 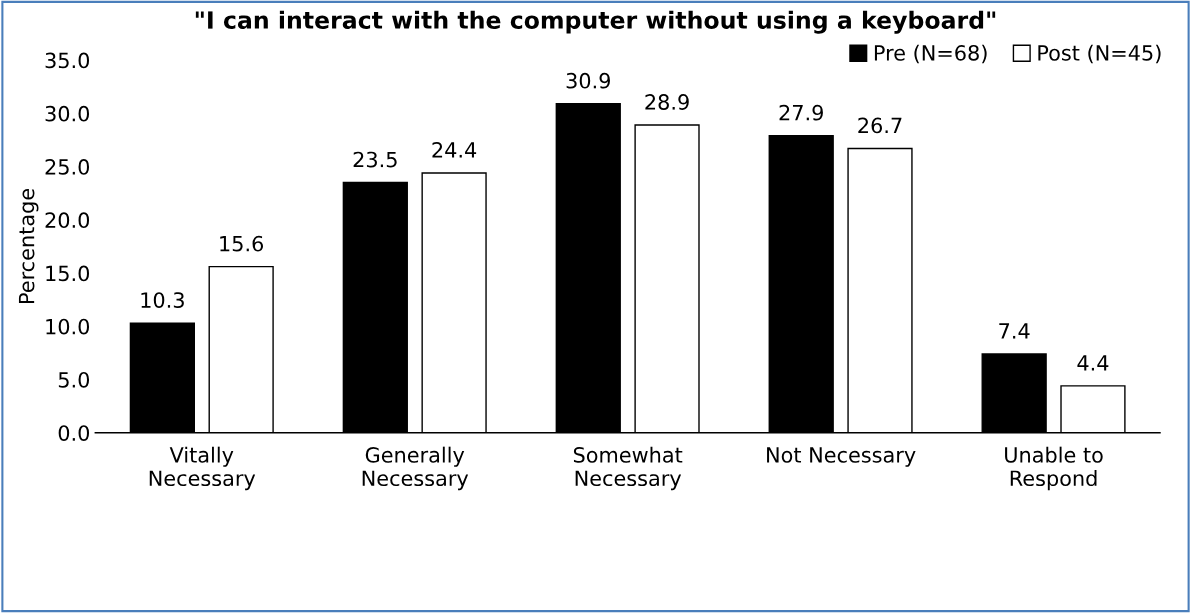 What do you see at coordinates (67, 60) in the screenshot?
I see `y-tick-label: 35.0` at bounding box center [67, 60].